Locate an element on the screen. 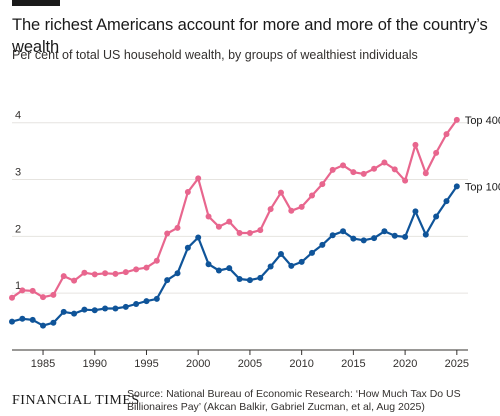  x-tick-label: 2010 is located at coordinates (301, 364).